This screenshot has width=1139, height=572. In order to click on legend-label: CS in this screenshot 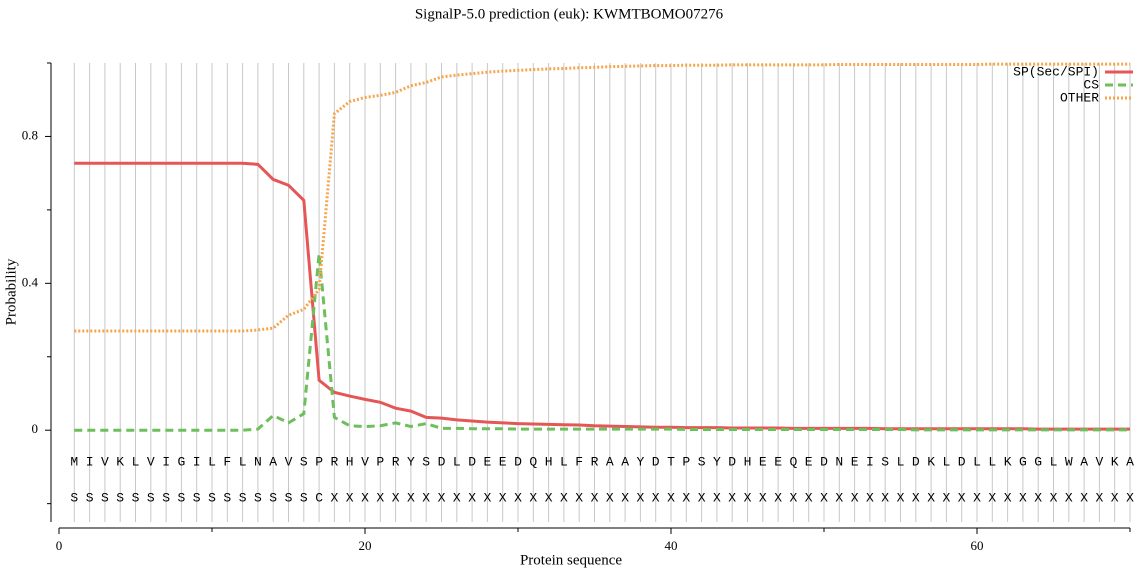, I will do `click(1091, 84)`.